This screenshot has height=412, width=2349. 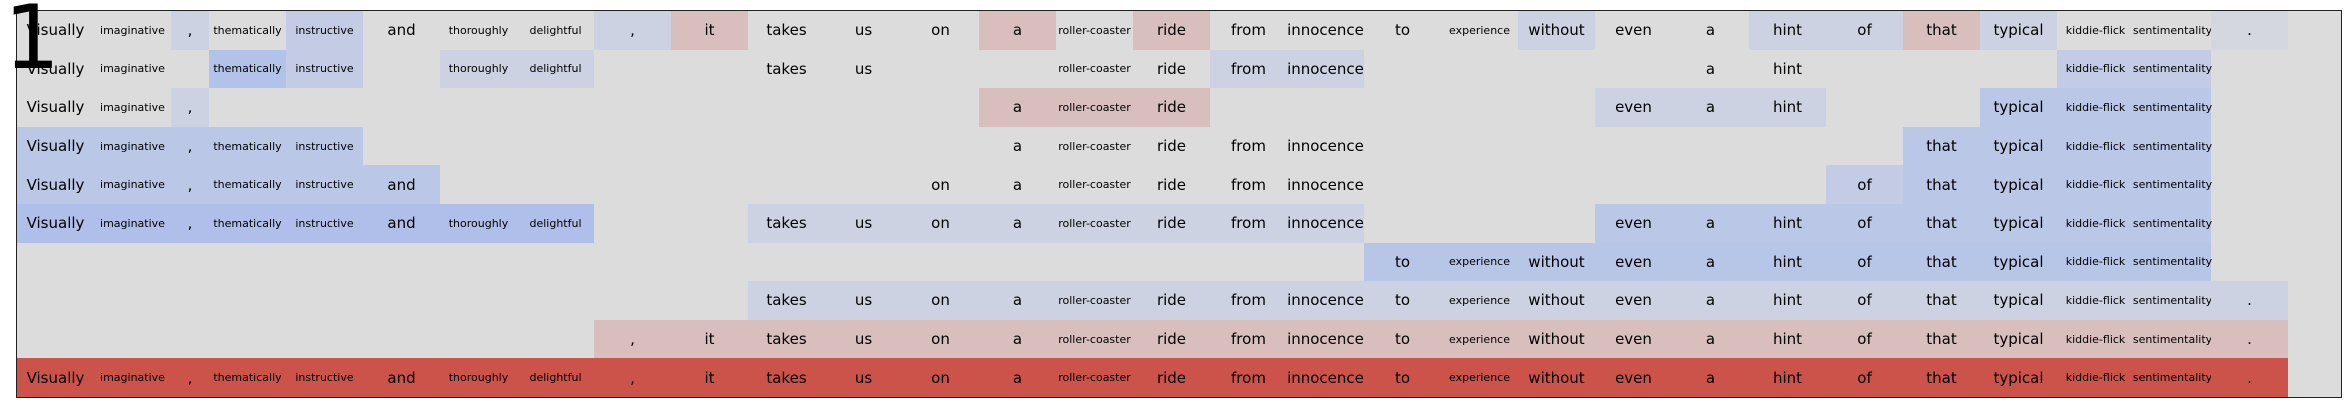 I want to click on token-cell: hint, so click(x=1787, y=300).